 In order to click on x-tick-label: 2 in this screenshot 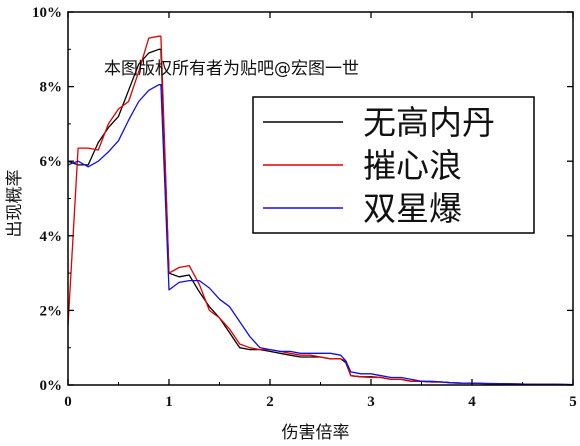, I will do `click(270, 402)`.